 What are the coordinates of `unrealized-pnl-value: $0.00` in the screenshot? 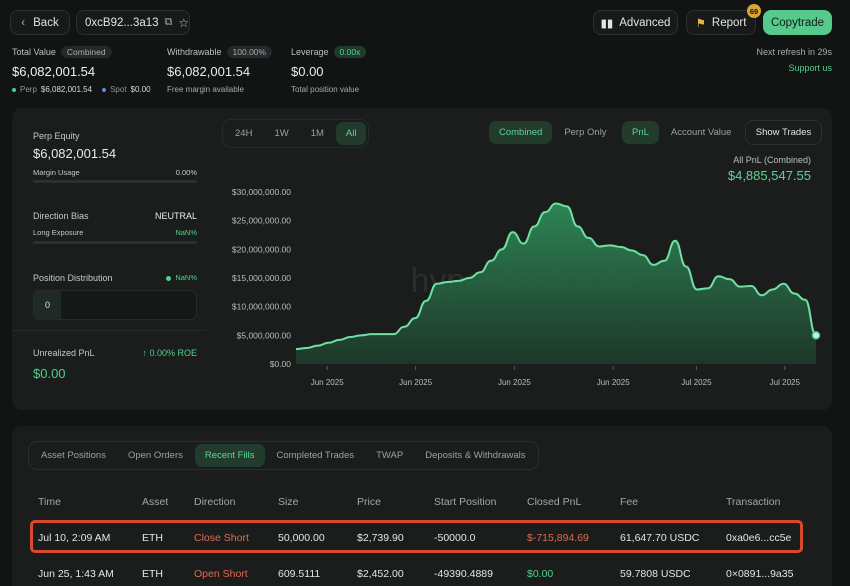 It's located at (49, 373).